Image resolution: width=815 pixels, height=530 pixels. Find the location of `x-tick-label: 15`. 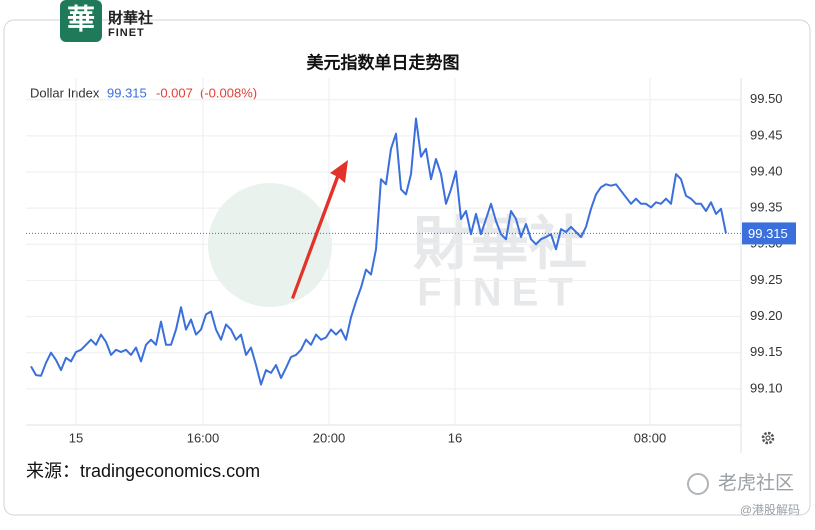

x-tick-label: 15 is located at coordinates (76, 437).